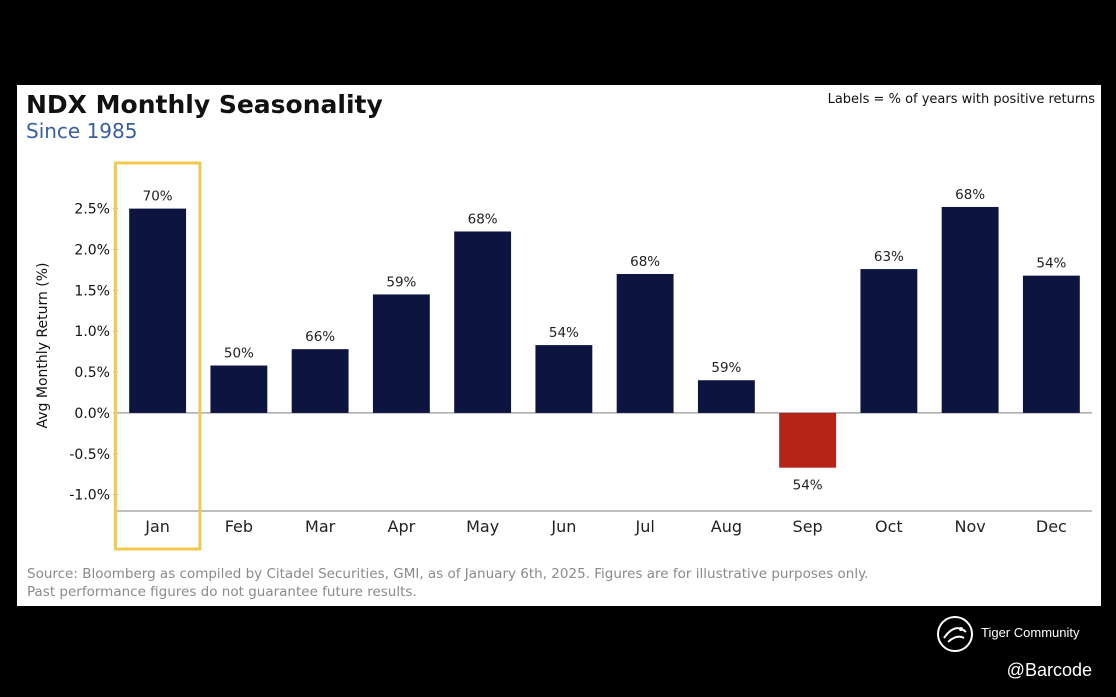  What do you see at coordinates (644, 526) in the screenshot?
I see `x-tick-label: Jul` at bounding box center [644, 526].